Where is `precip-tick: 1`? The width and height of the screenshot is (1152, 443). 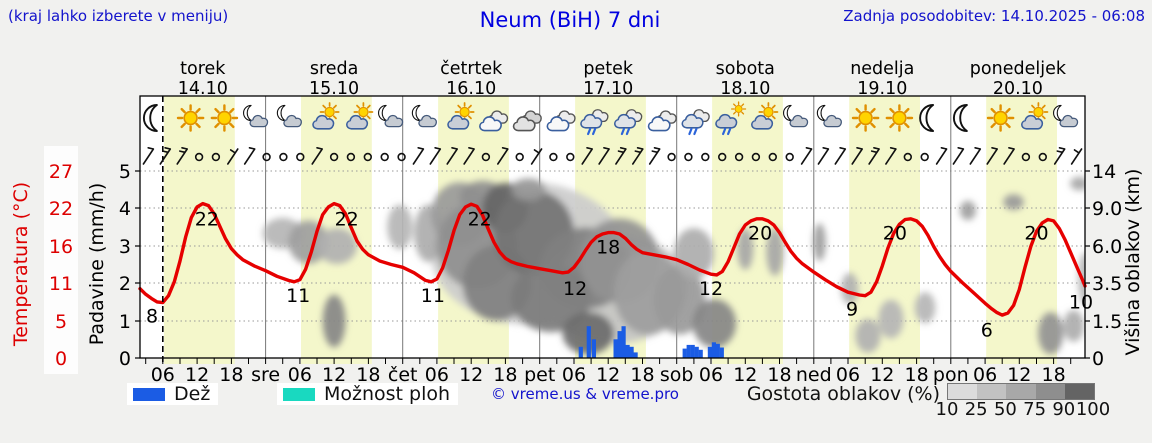
precip-tick: 1 is located at coordinates (125, 322).